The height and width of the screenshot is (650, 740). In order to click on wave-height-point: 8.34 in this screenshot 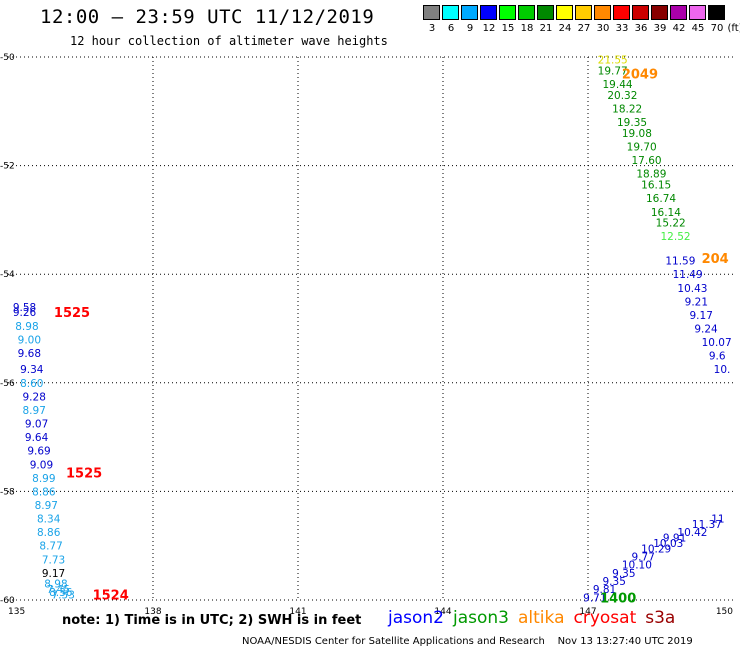, I will do `click(49, 520)`.